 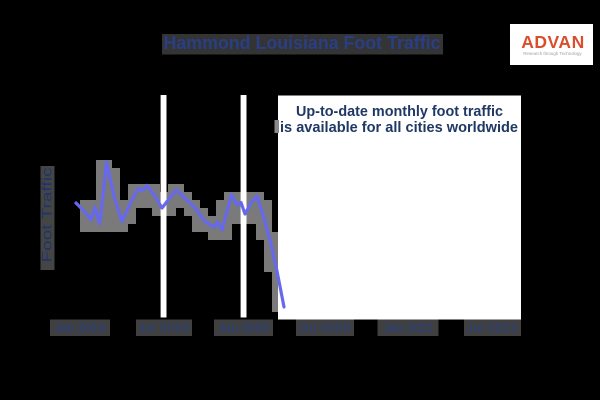 What do you see at coordinates (47, 215) in the screenshot?
I see `svg-text: Foot Traffic` at bounding box center [47, 215].